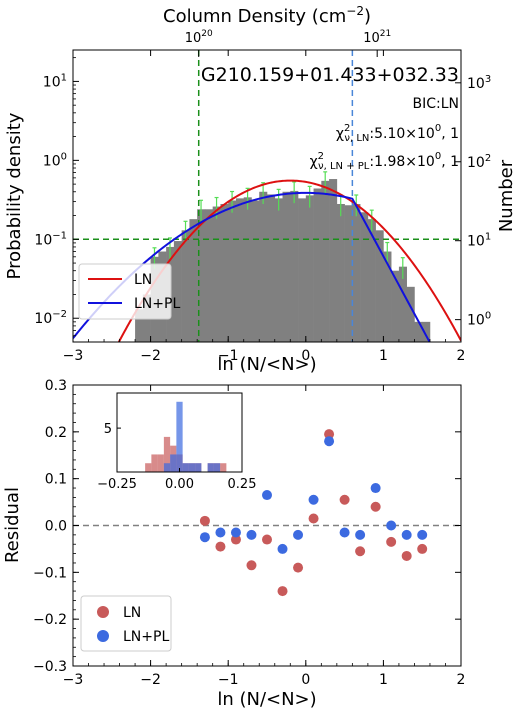  What do you see at coordinates (73, 680) in the screenshot?
I see `residual-x-tick-label: −3` at bounding box center [73, 680].